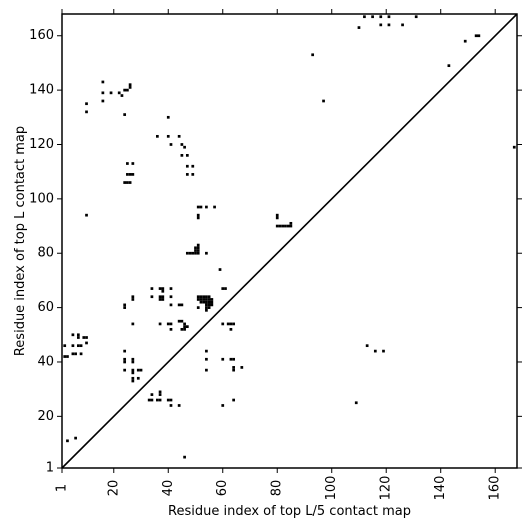 This screenshot has height=531, width=531. I want to click on x-axis-label: Residue index of top L/5 contact map, so click(289, 511).